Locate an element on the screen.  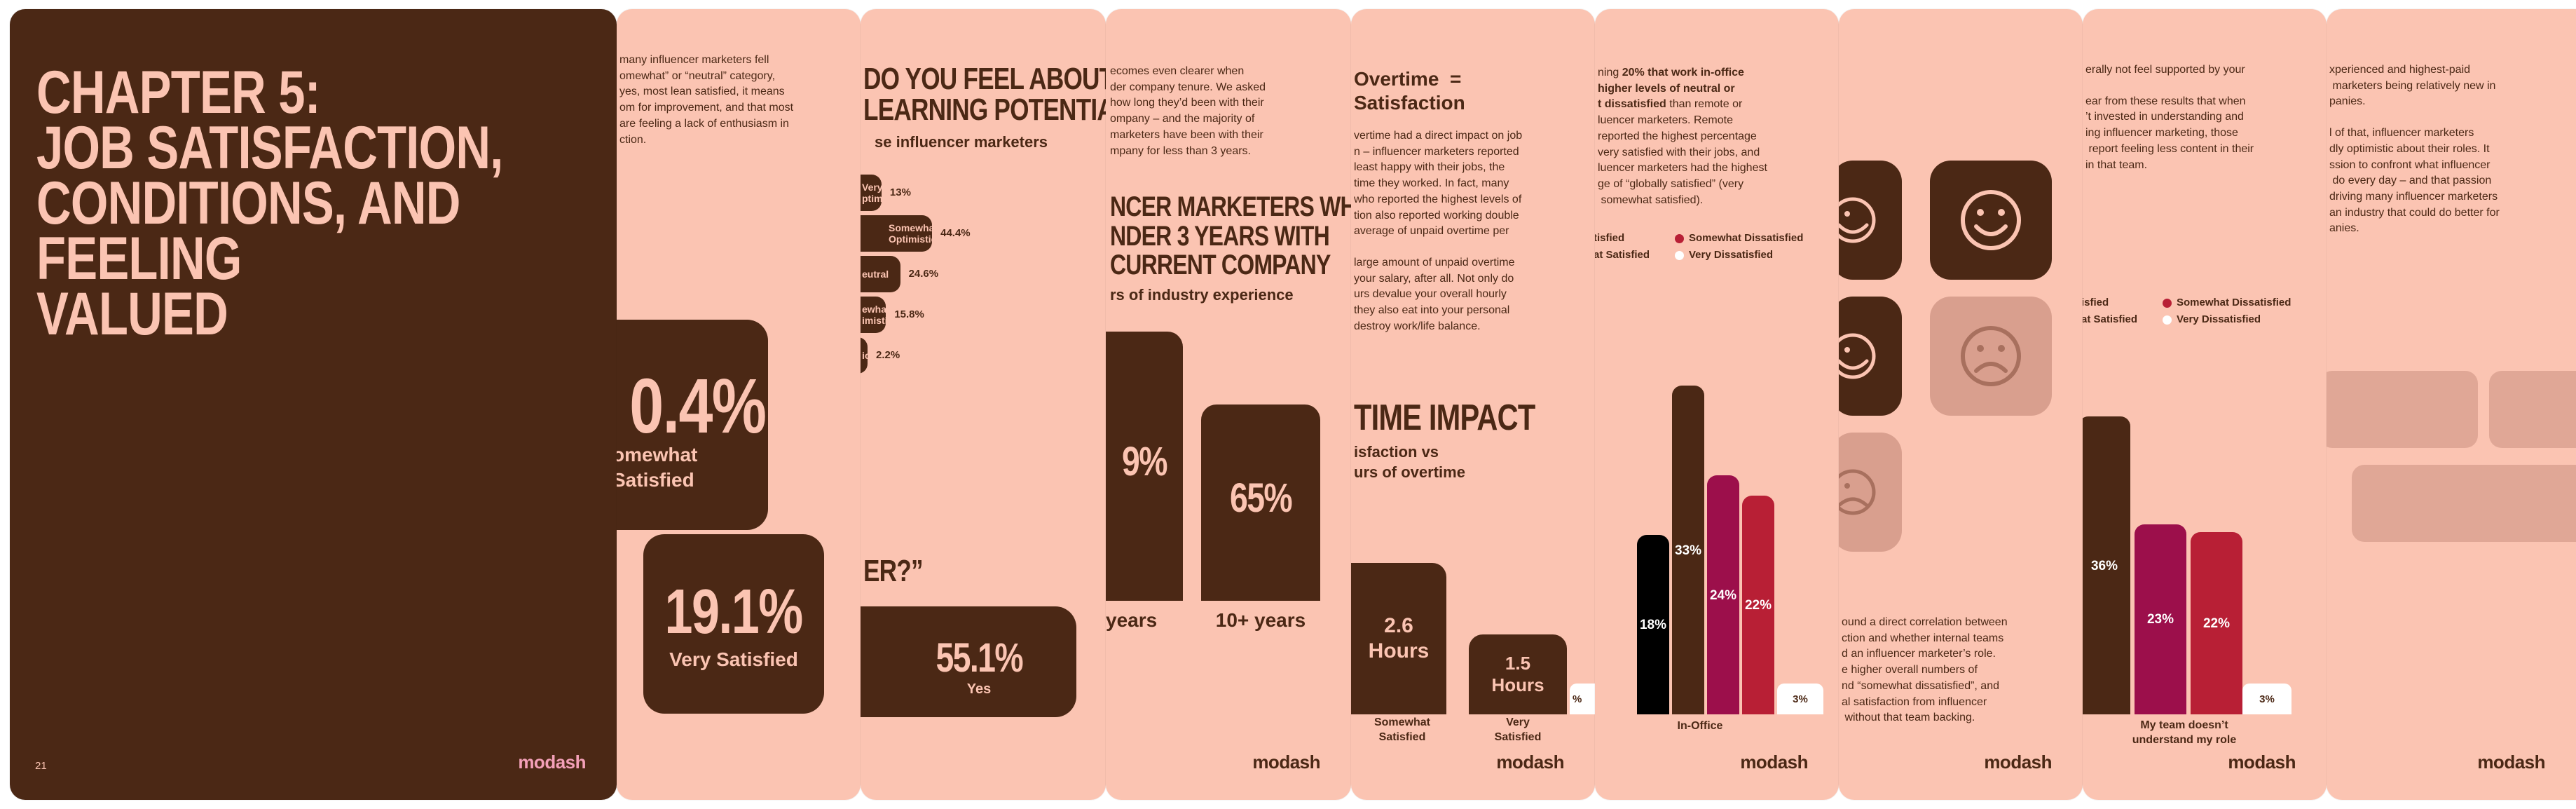
text-line: dly optimistic about their roles. It is located at coordinates (2409, 148).